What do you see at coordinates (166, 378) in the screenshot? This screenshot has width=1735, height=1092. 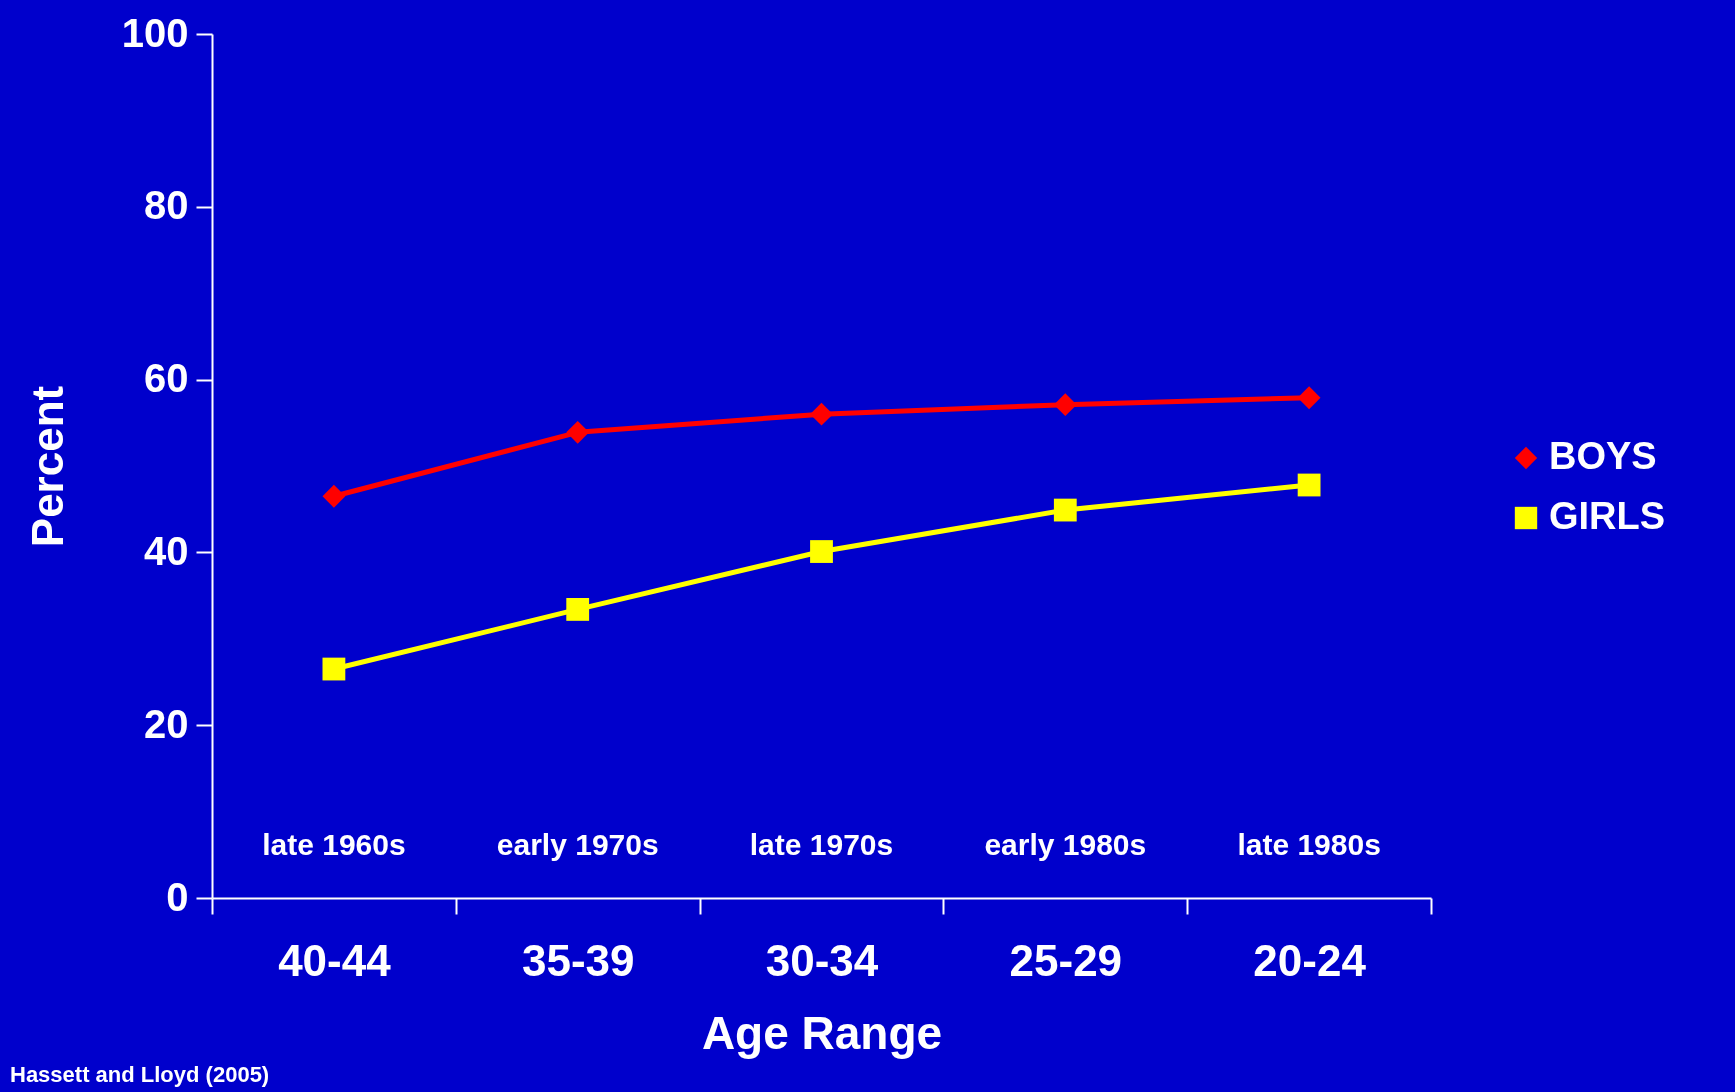 I see `y-tick-label: 60` at bounding box center [166, 378].